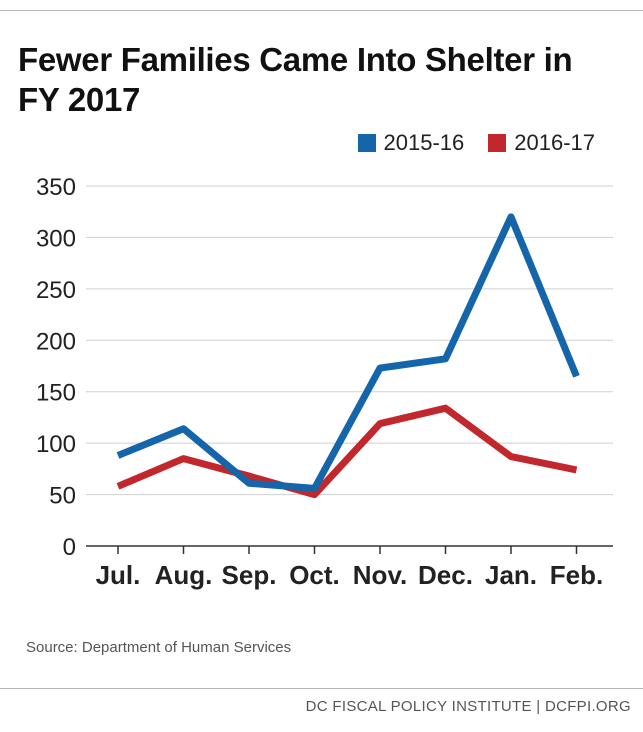 The width and height of the screenshot is (643, 732). What do you see at coordinates (56, 444) in the screenshot?
I see `y-tick-label-100: 100` at bounding box center [56, 444].